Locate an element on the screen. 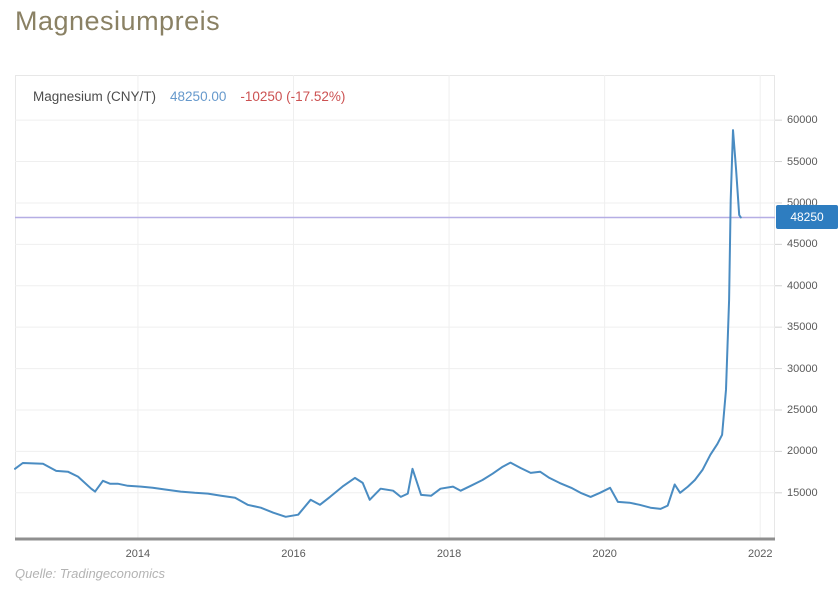  y-tick-label: 35000 is located at coordinates (802, 327).